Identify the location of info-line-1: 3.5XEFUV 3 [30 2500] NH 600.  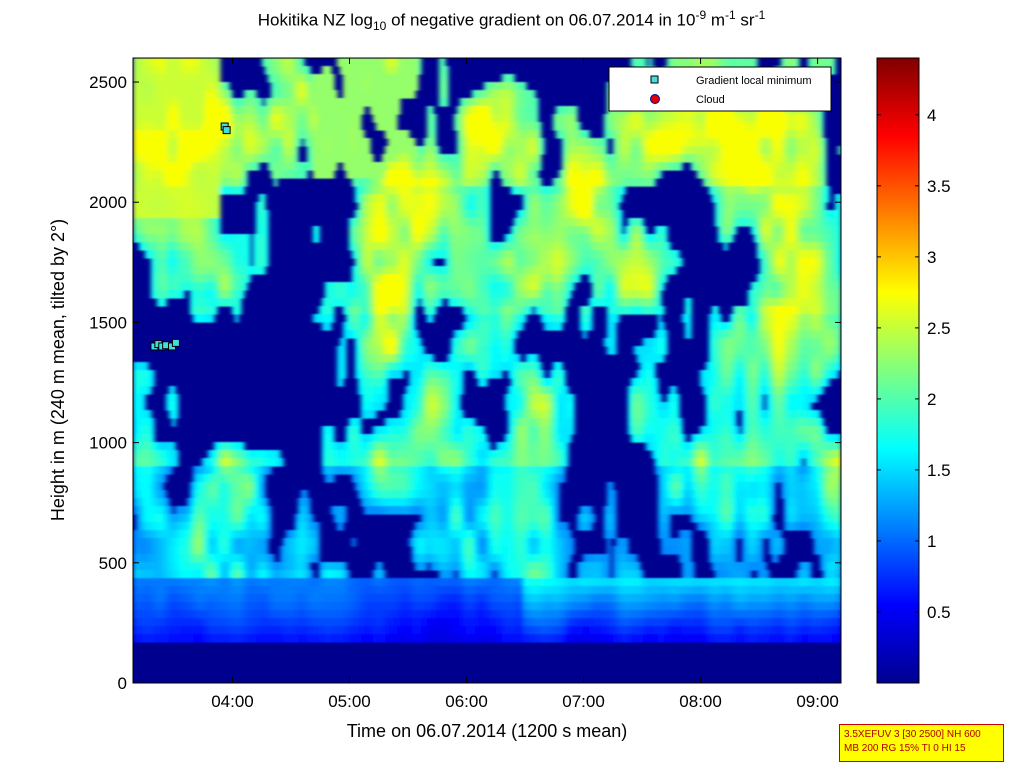
(912, 734).